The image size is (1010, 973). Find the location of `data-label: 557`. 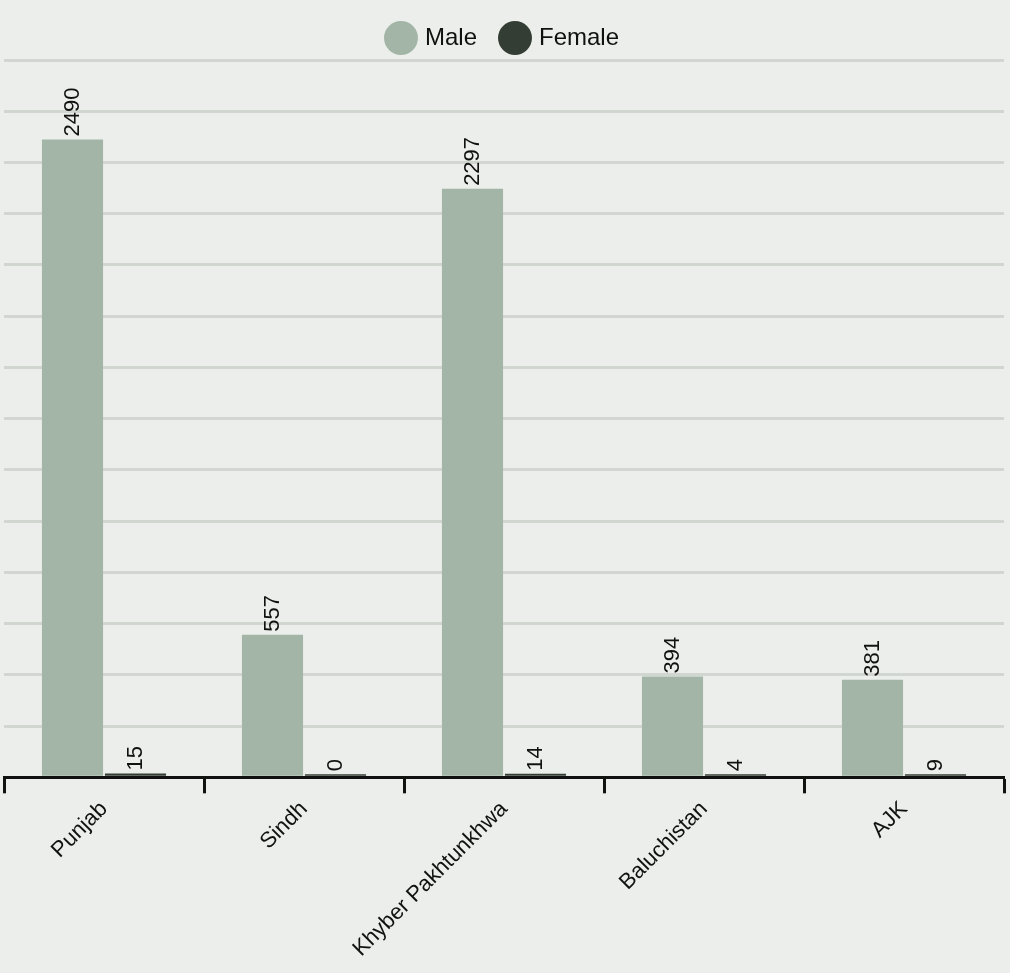

data-label: 557 is located at coordinates (271, 613).